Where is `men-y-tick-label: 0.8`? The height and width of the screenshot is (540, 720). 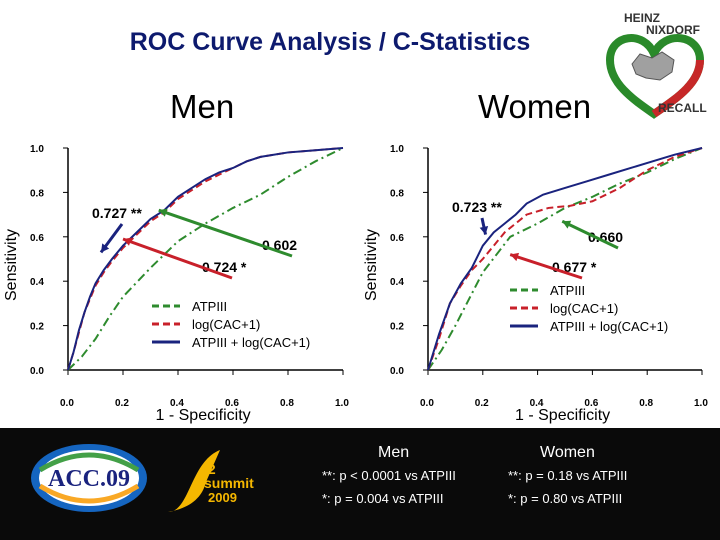
men-y-tick-label: 0.8 is located at coordinates (37, 193).